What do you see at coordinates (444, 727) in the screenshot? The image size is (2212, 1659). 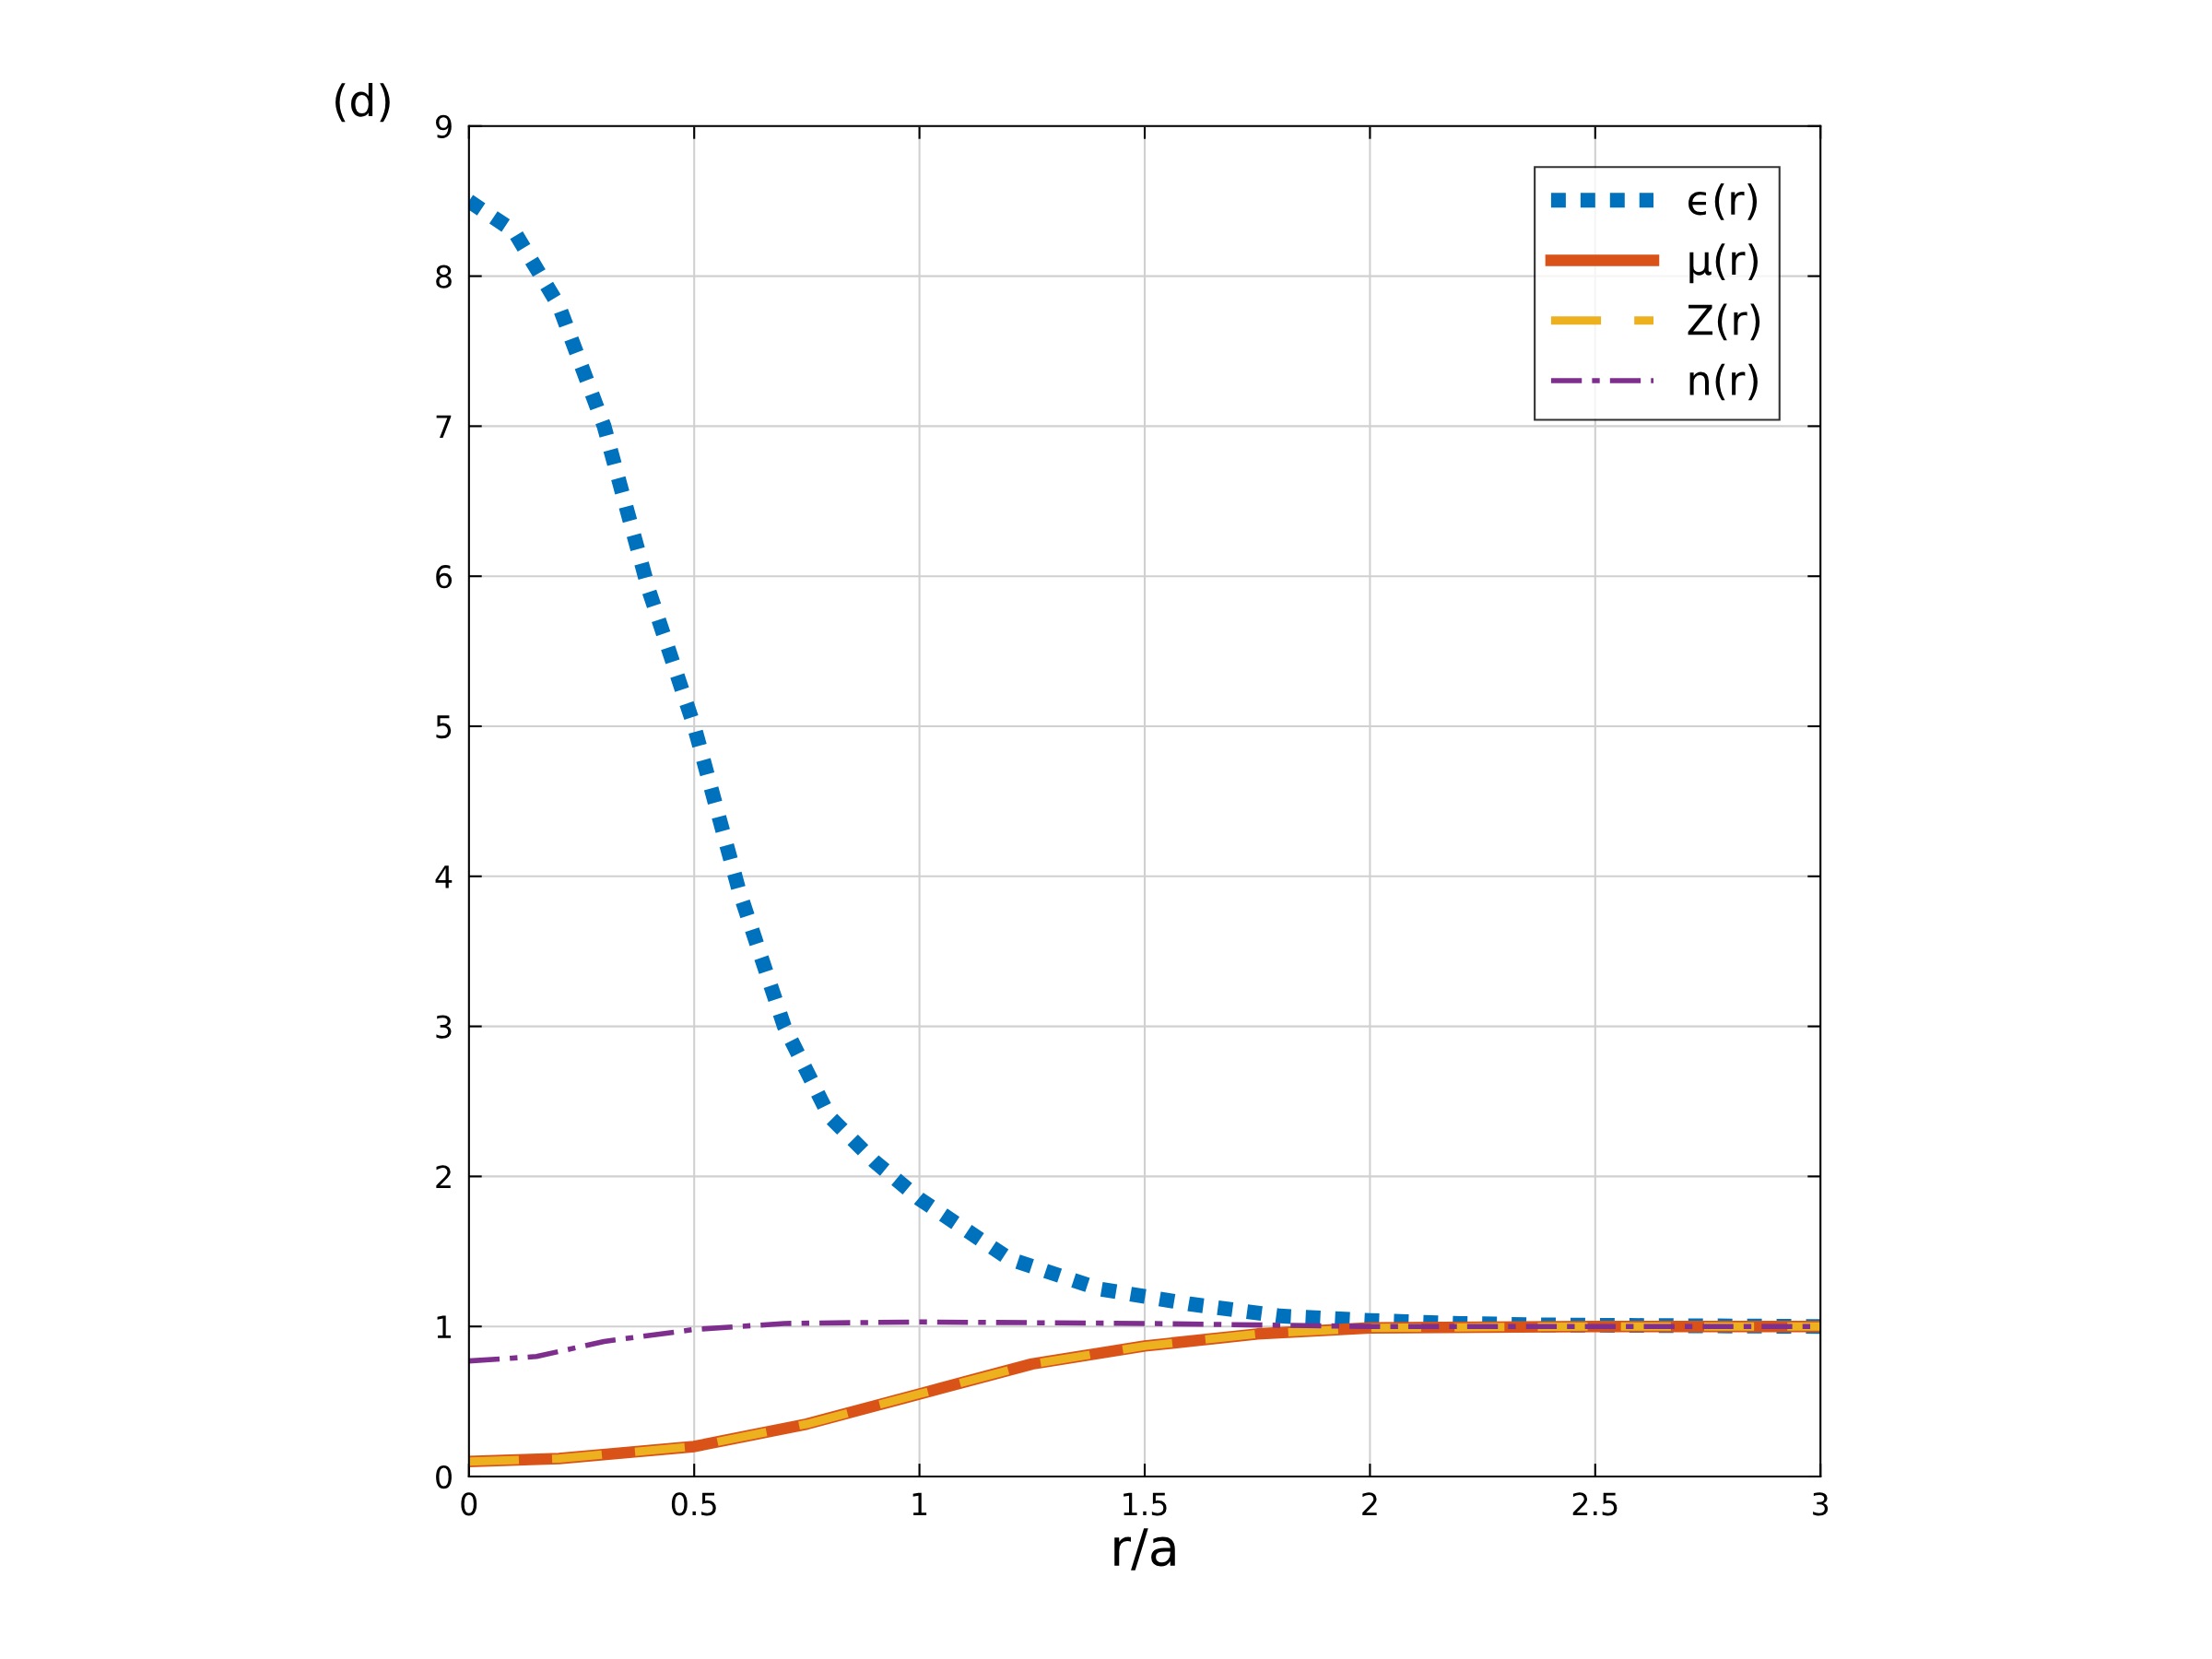 I see `y-tick-label: 5` at bounding box center [444, 727].